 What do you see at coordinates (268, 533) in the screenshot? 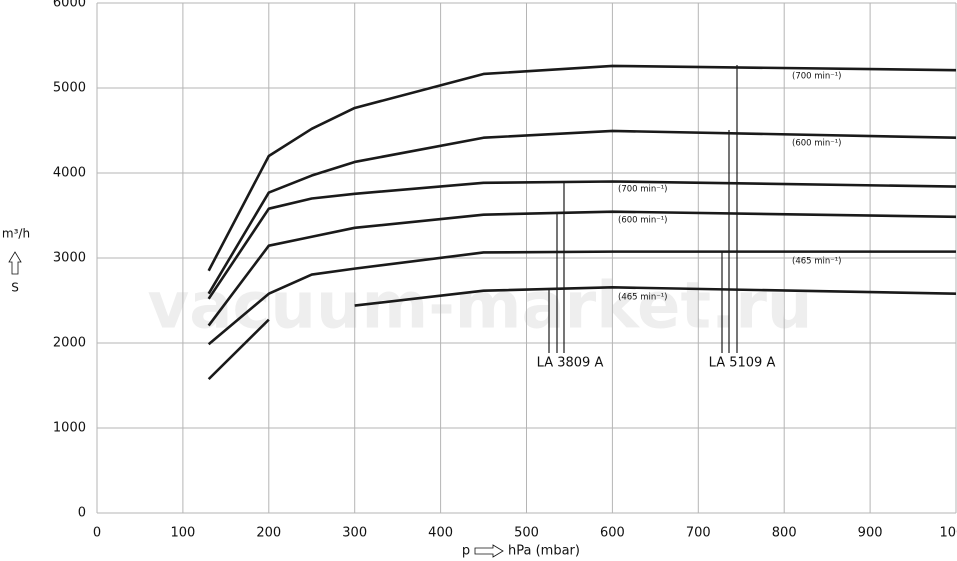
I see `x-tick-label: 200` at bounding box center [268, 533].